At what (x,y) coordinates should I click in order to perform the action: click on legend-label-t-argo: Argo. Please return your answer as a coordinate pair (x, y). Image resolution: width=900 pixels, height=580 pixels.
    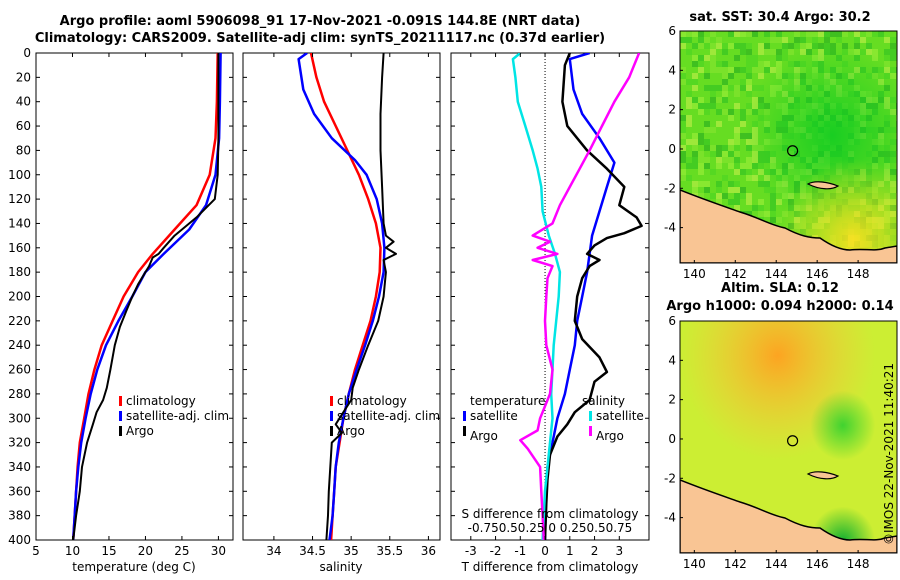
    Looking at the image, I should click on (484, 436).